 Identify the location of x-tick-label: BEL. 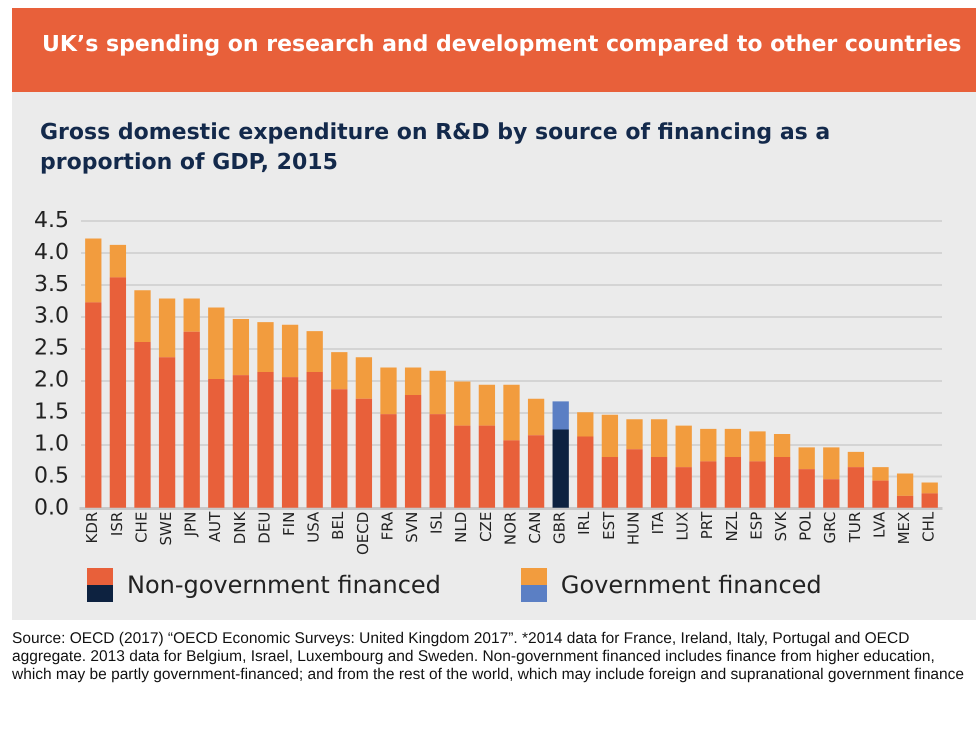
(338, 525).